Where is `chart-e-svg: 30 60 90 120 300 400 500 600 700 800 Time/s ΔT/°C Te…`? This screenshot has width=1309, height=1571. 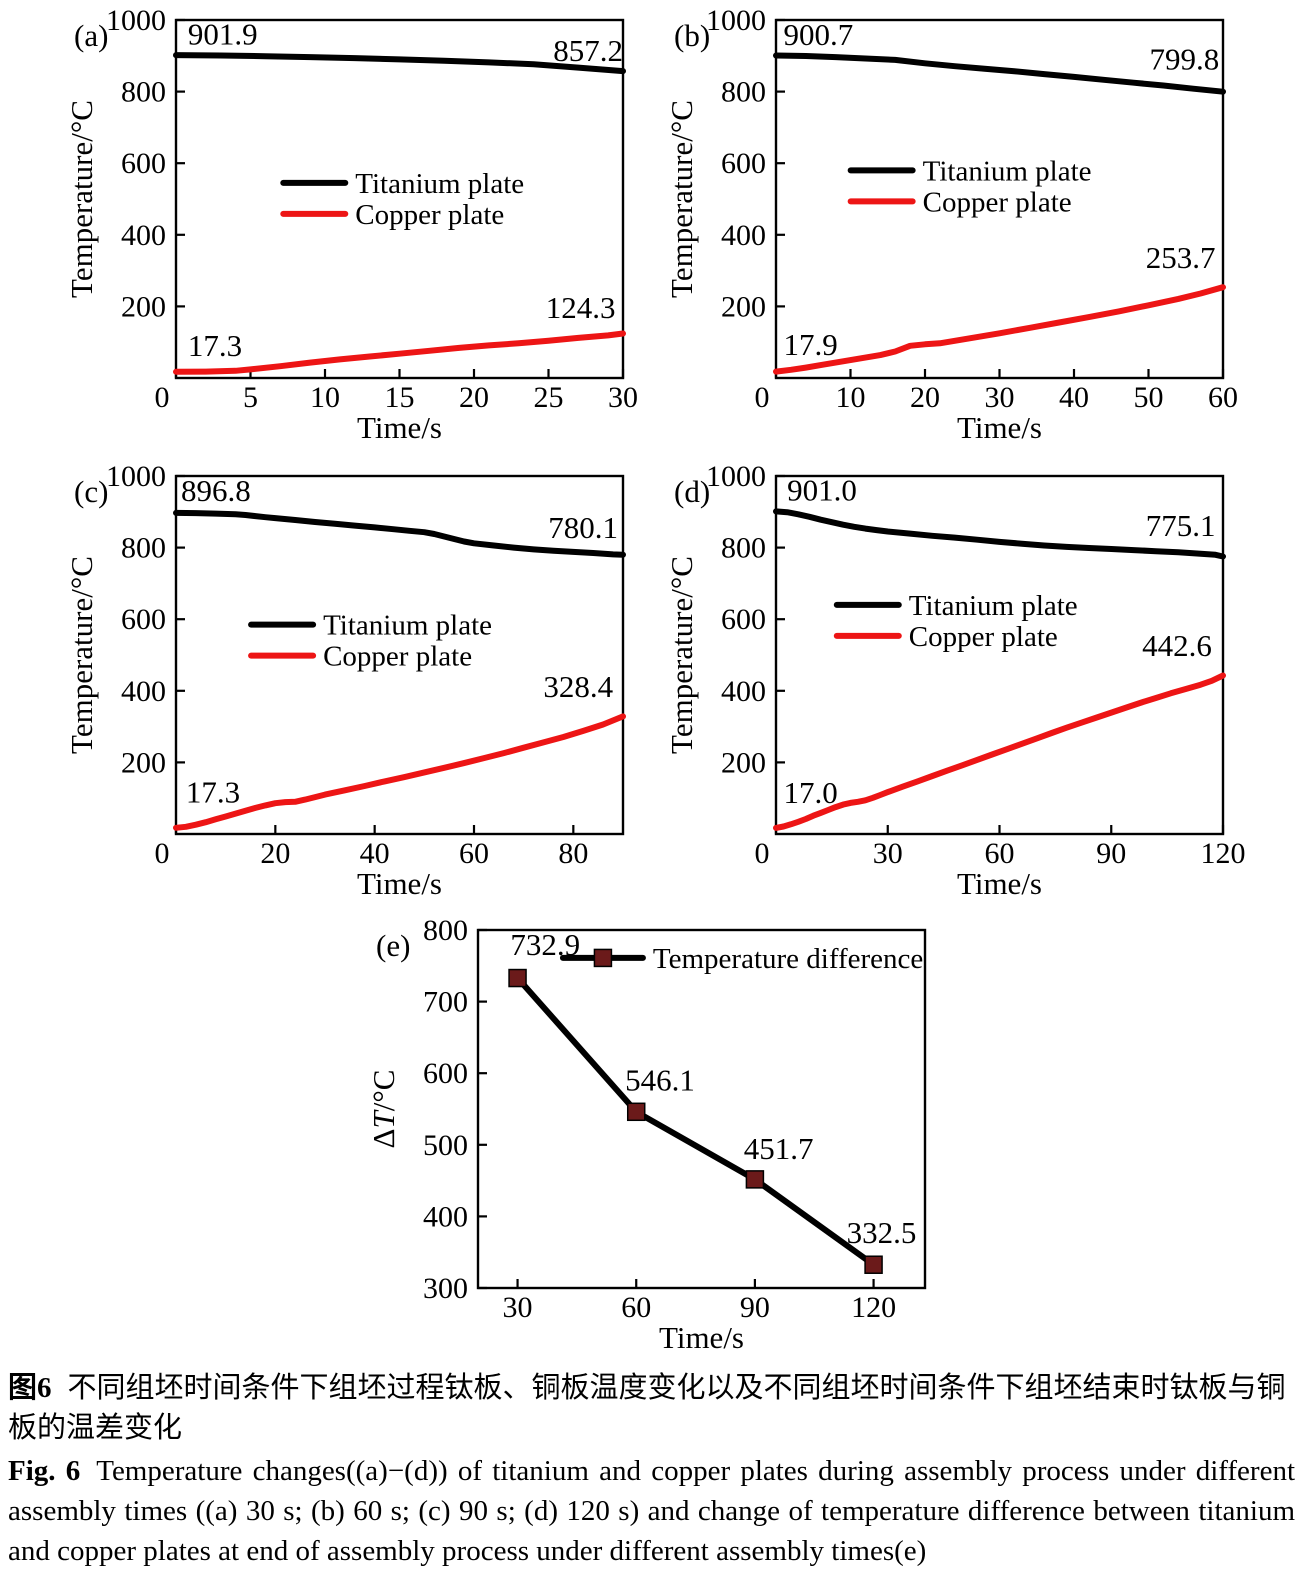
chart-e-svg: 30 60 90 120 300 400 500 600 700 800 Time/s ΔT/°C Te… is located at coordinates (646, 1134).